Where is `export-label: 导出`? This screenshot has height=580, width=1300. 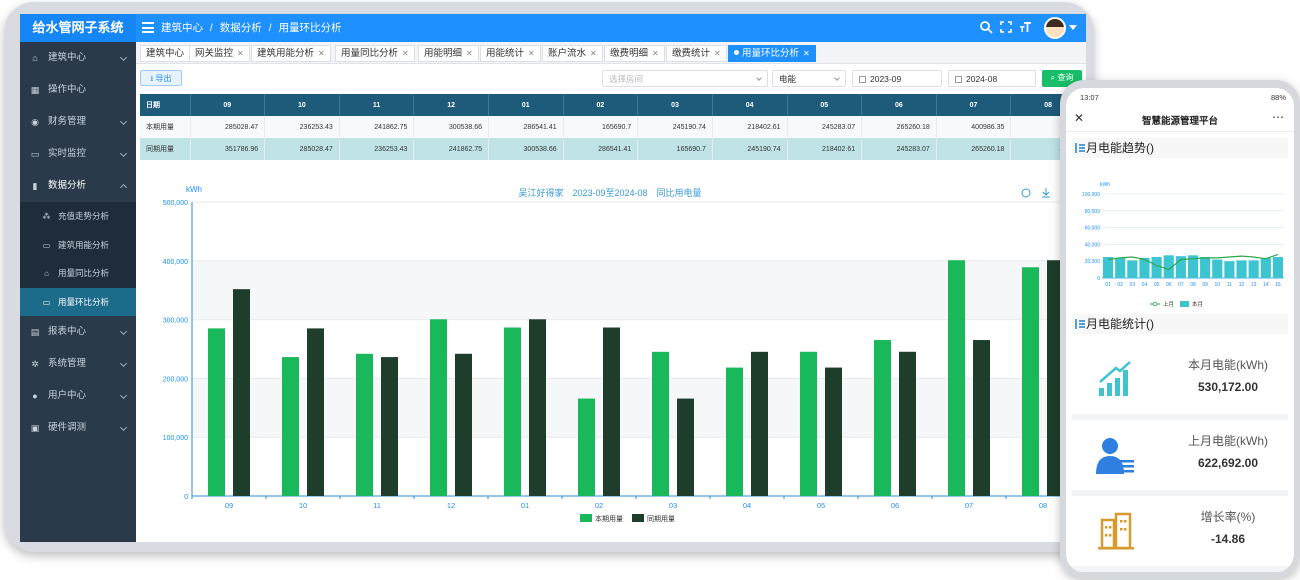 export-label: 导出 is located at coordinates (163, 78).